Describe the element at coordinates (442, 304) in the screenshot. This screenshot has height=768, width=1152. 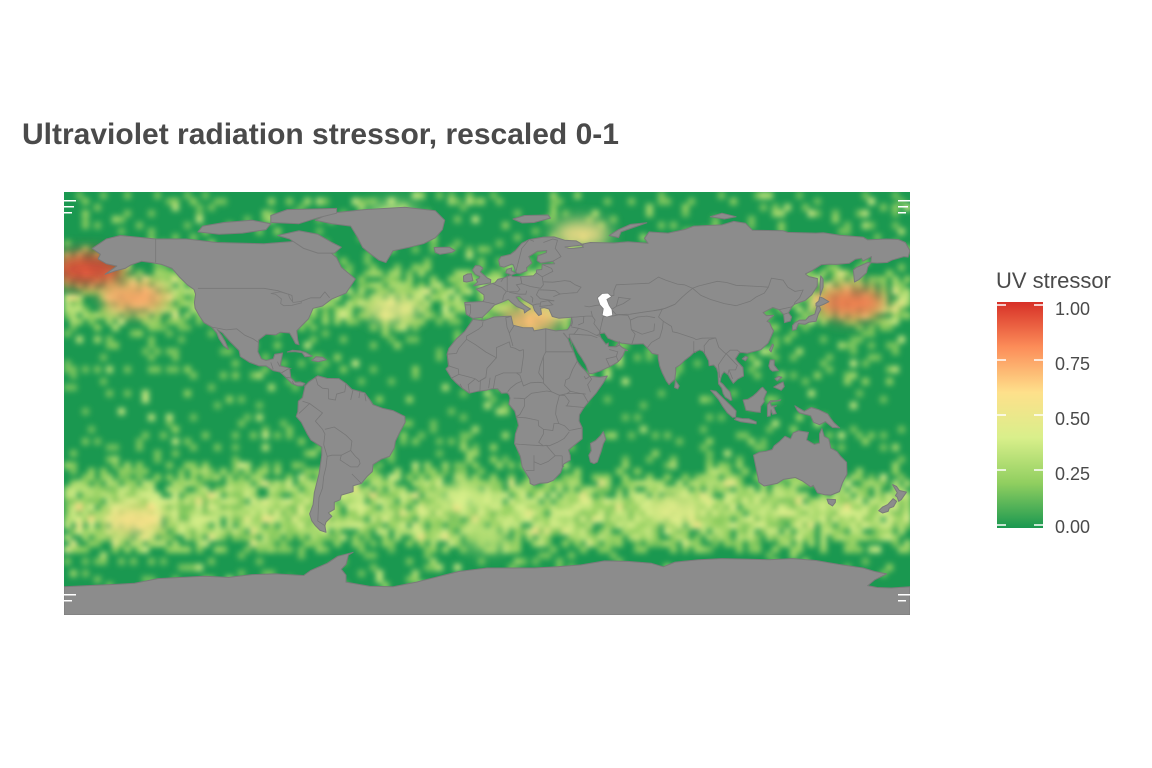
I see `lake-layer` at that location.